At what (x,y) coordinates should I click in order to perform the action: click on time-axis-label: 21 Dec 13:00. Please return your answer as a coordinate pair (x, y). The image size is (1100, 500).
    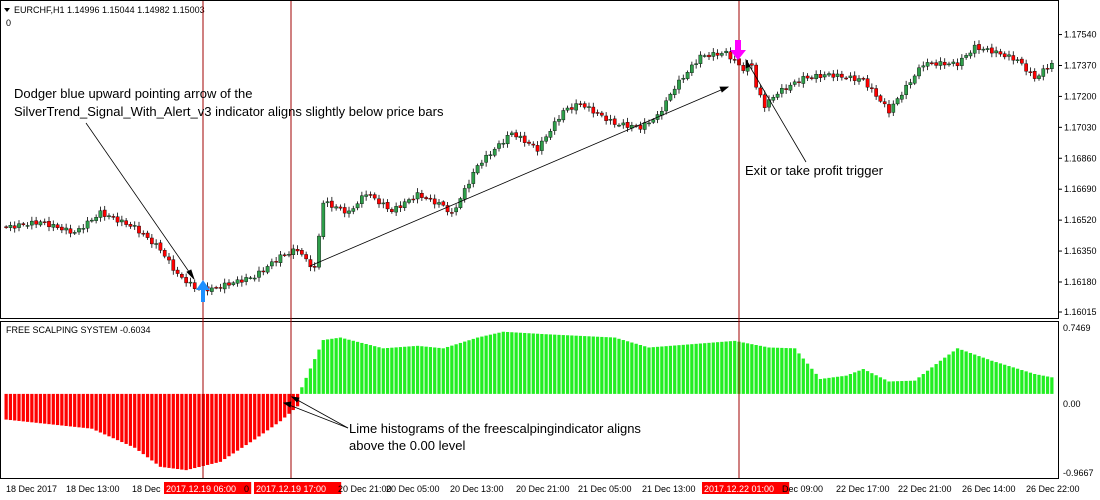
    Looking at the image, I should click on (669, 489).